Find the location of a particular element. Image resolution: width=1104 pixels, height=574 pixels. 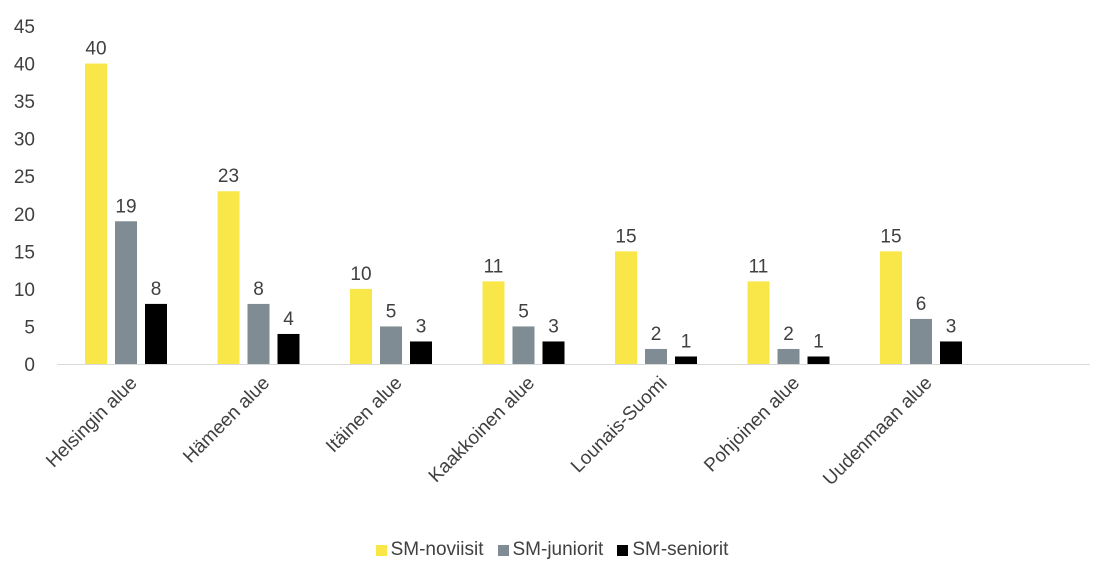

legend: SM-noviisit SM-juniorit SM-seniorit is located at coordinates (552, 550).